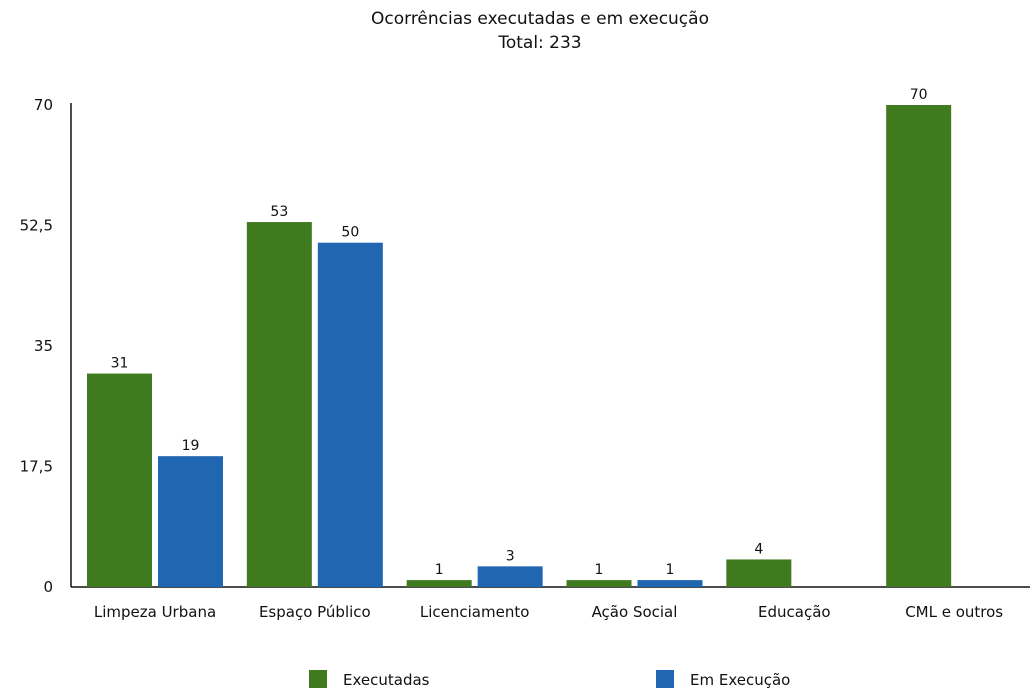 Image resolution: width=1030 pixels, height=696 pixels. I want to click on x-category-label: Ação Social, so click(635, 612).